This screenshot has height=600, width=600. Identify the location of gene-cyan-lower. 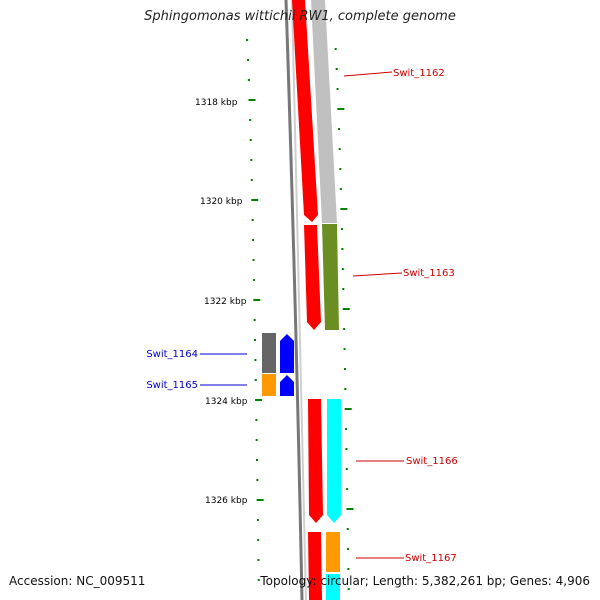
(333, 587).